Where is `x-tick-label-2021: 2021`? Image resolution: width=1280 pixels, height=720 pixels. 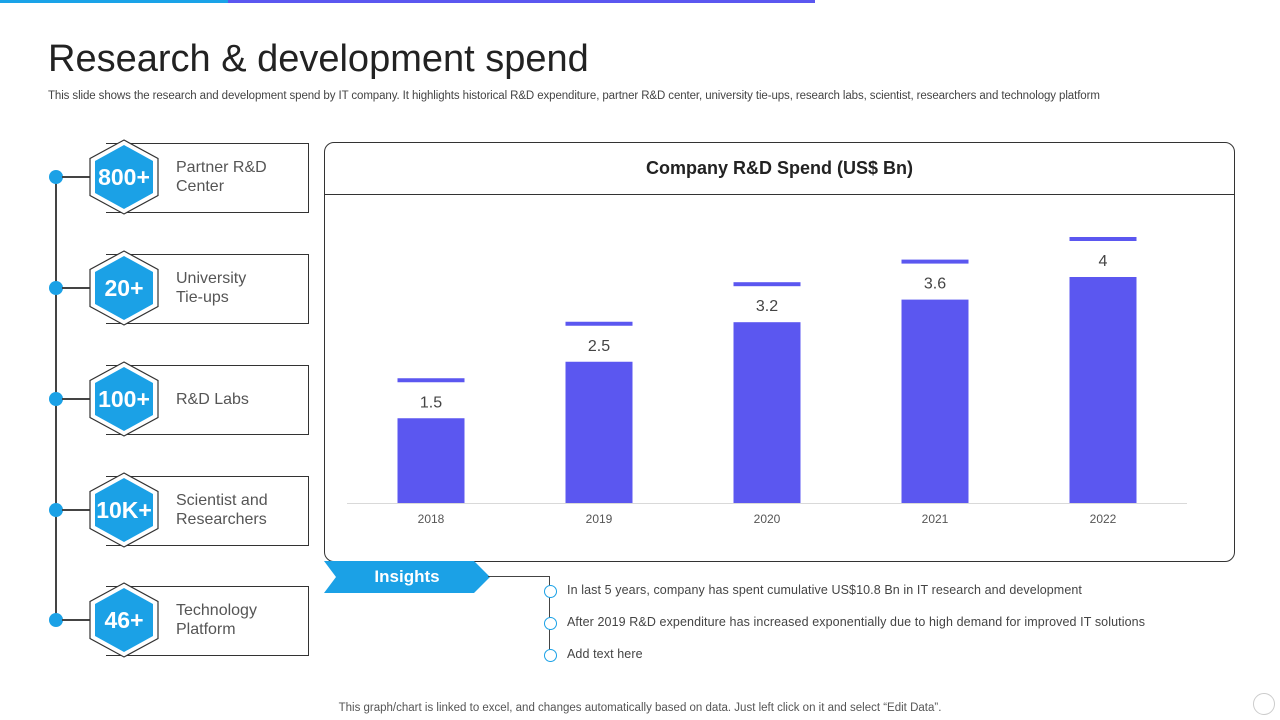 x-tick-label-2021: 2021 is located at coordinates (935, 519).